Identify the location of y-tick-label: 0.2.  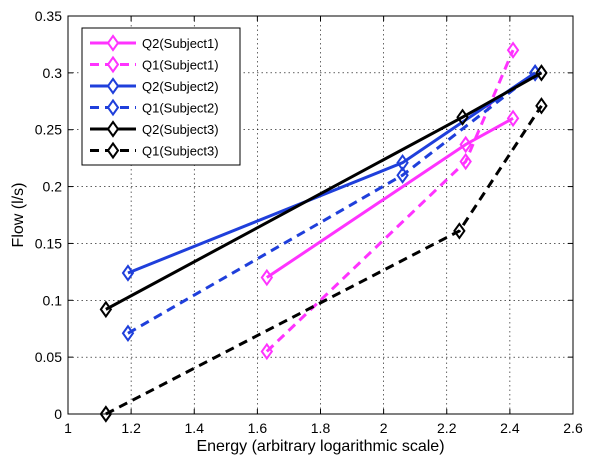
(53, 187).